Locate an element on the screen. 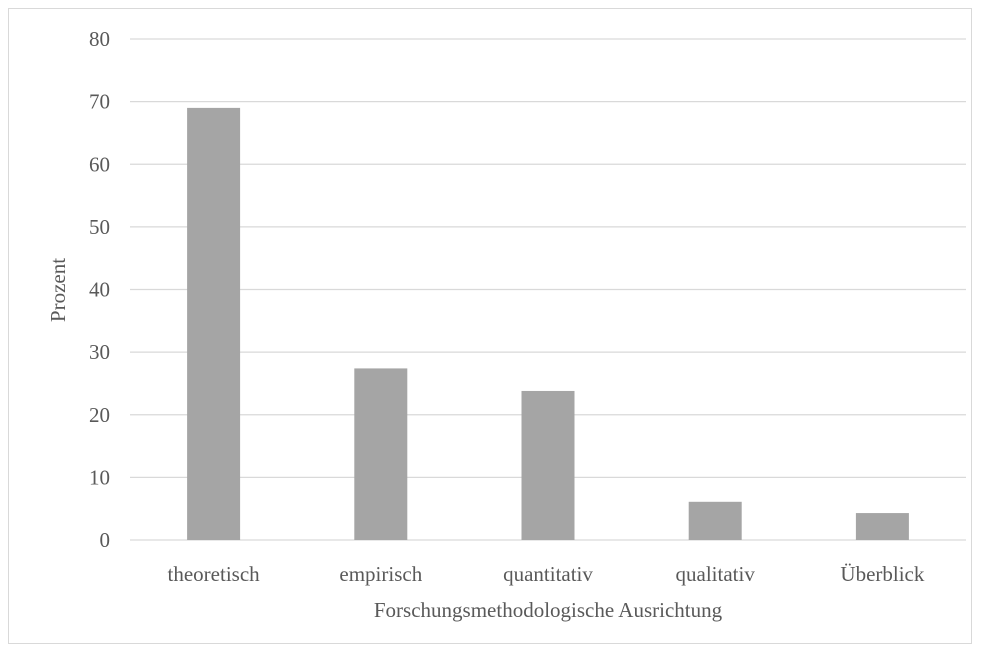 This screenshot has width=982, height=652. y-tick-label: 20 is located at coordinates (99, 415).